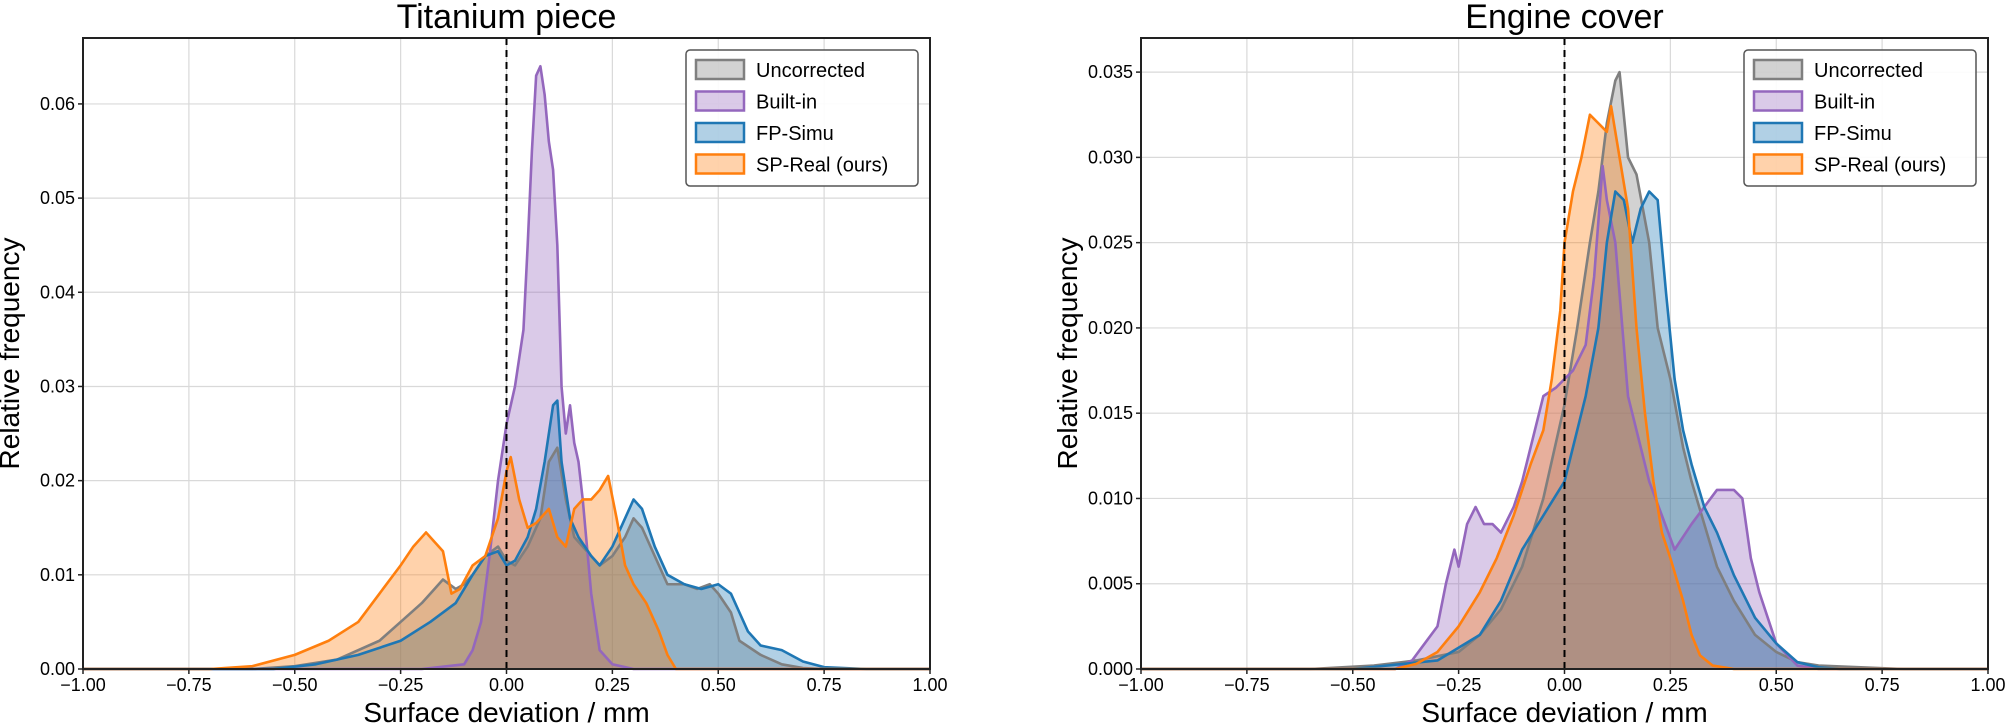  What do you see at coordinates (506, 563) in the screenshot?
I see `series-line-sp-real-ours` at bounding box center [506, 563].